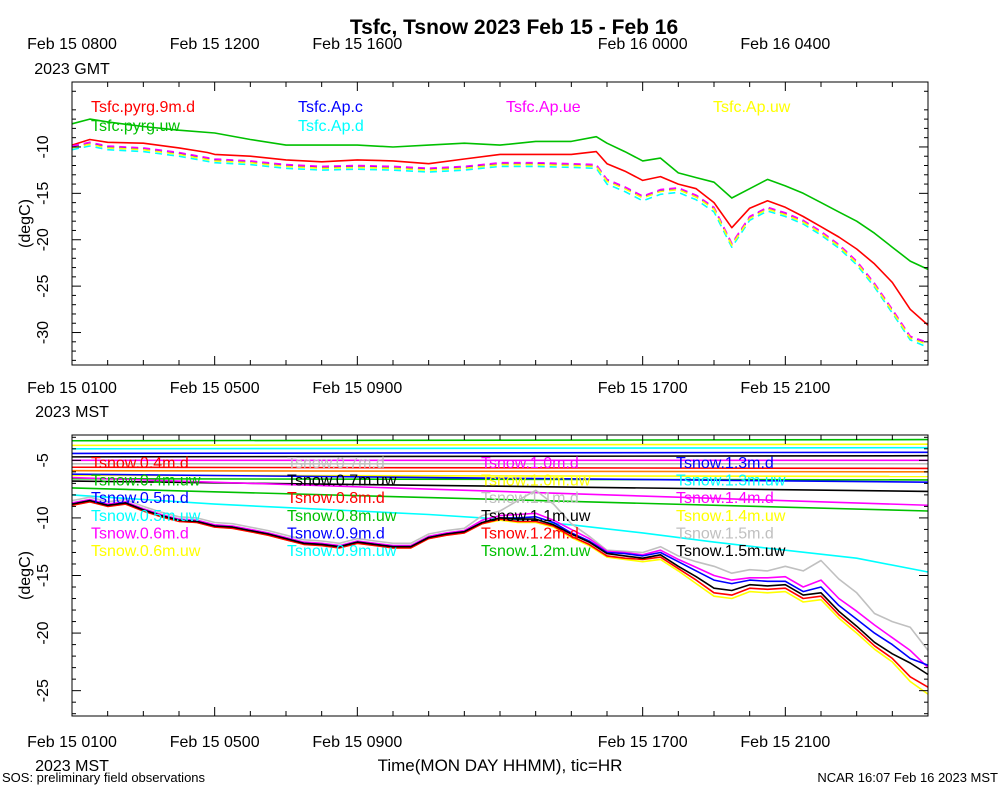 Image resolution: width=1000 pixels, height=800 pixels. What do you see at coordinates (331, 126) in the screenshot?
I see `legend-entry-tsfc-ap-d: Tsfc.Ap.d` at bounding box center [331, 126].